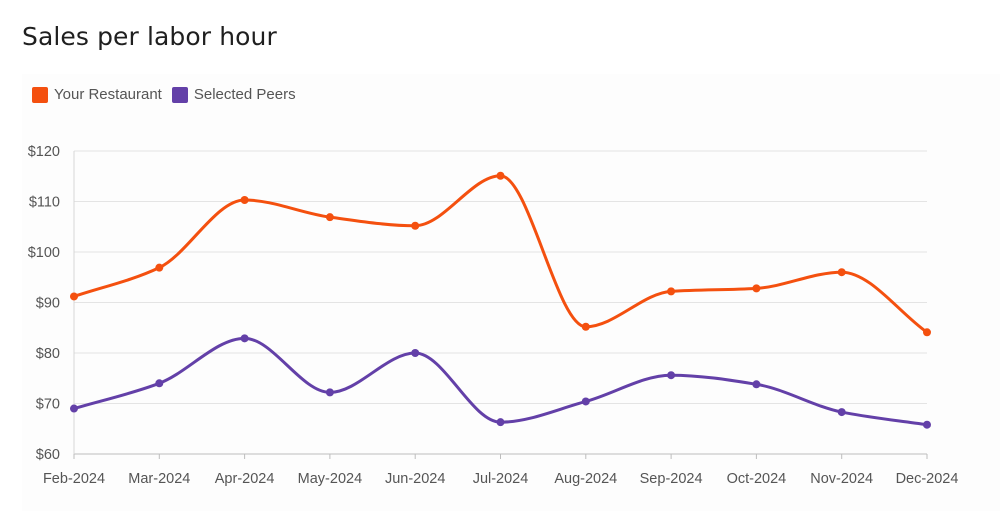 This screenshot has height=511, width=1000. Describe the element at coordinates (757, 479) in the screenshot. I see `x-tick-label: Oct-2024` at that location.